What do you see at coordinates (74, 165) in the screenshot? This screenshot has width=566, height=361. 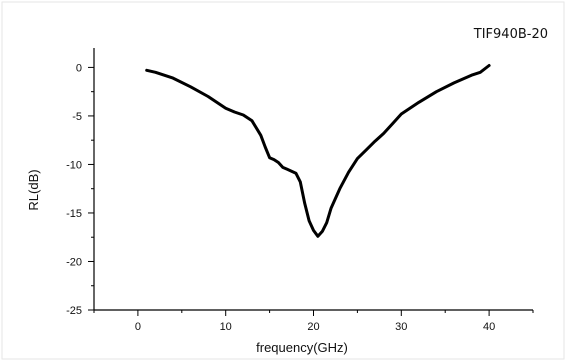 I see `y-tick-label: -10` at bounding box center [74, 165].